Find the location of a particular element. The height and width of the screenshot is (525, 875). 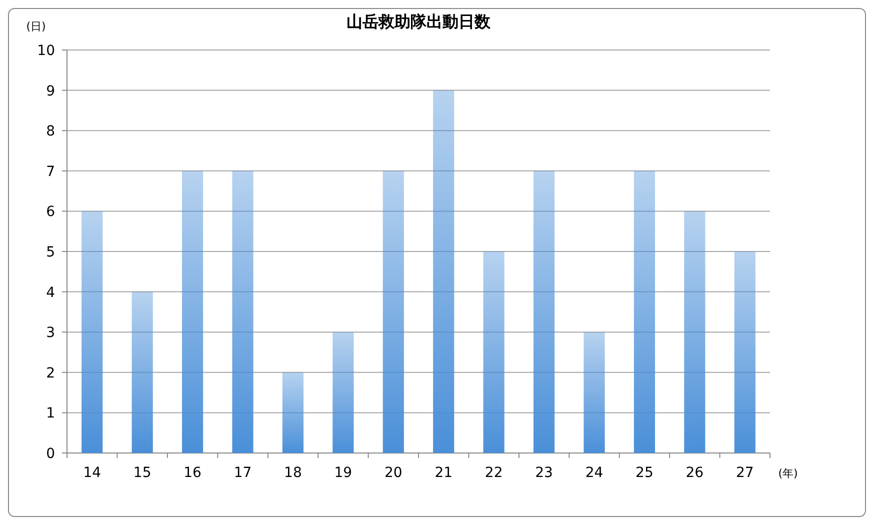

y-tick-label: 0 is located at coordinates (50, 454).